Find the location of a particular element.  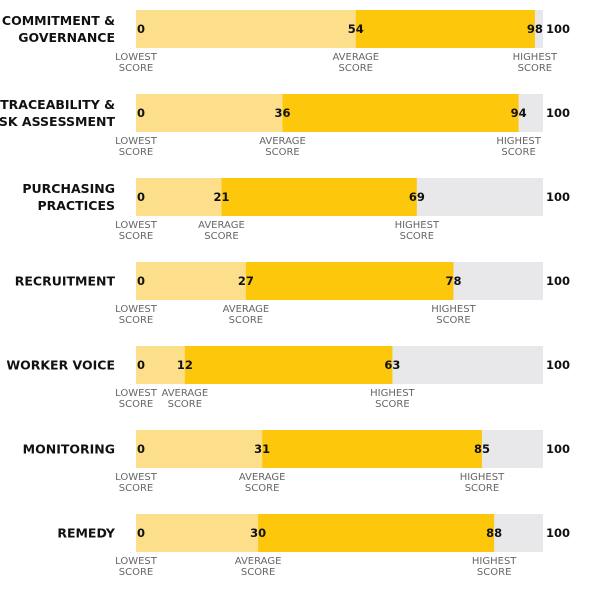

category-label: COMMITMENT & is located at coordinates (58, 20).